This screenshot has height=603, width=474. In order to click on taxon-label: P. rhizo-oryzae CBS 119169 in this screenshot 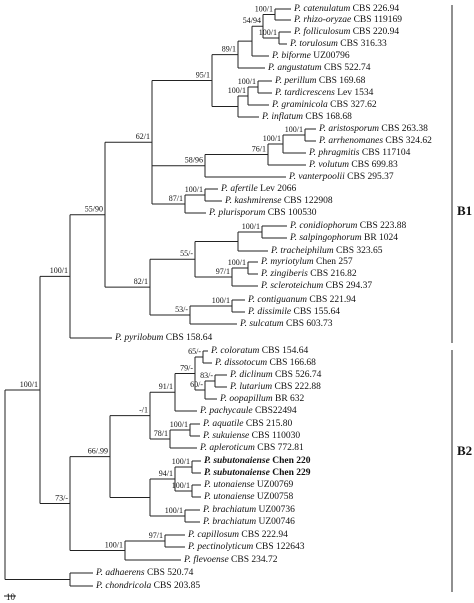, I will do `click(347, 20)`.